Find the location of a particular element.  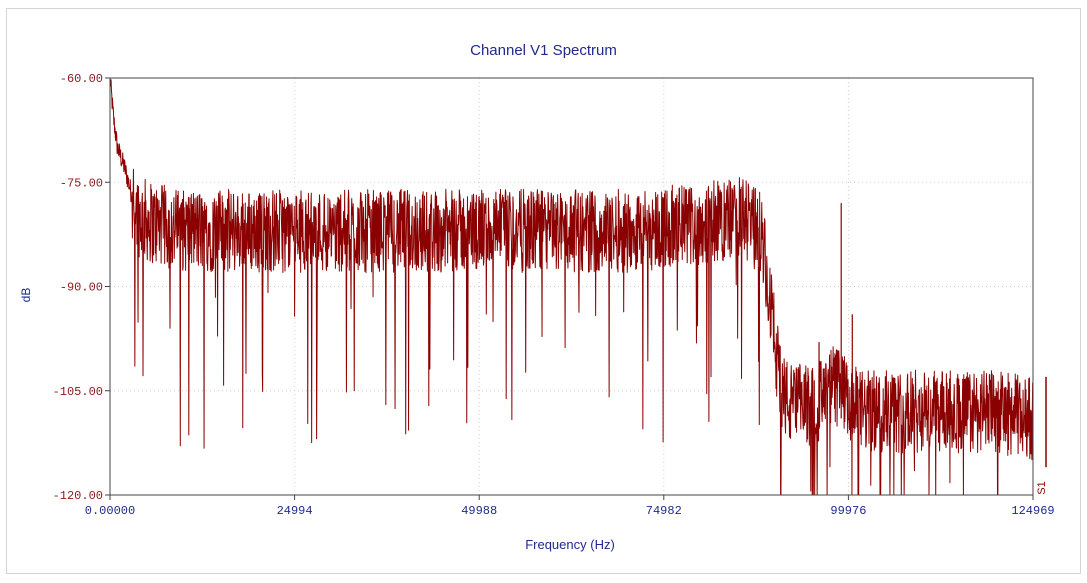

y-tick-label: -90.00 is located at coordinates (81, 288).